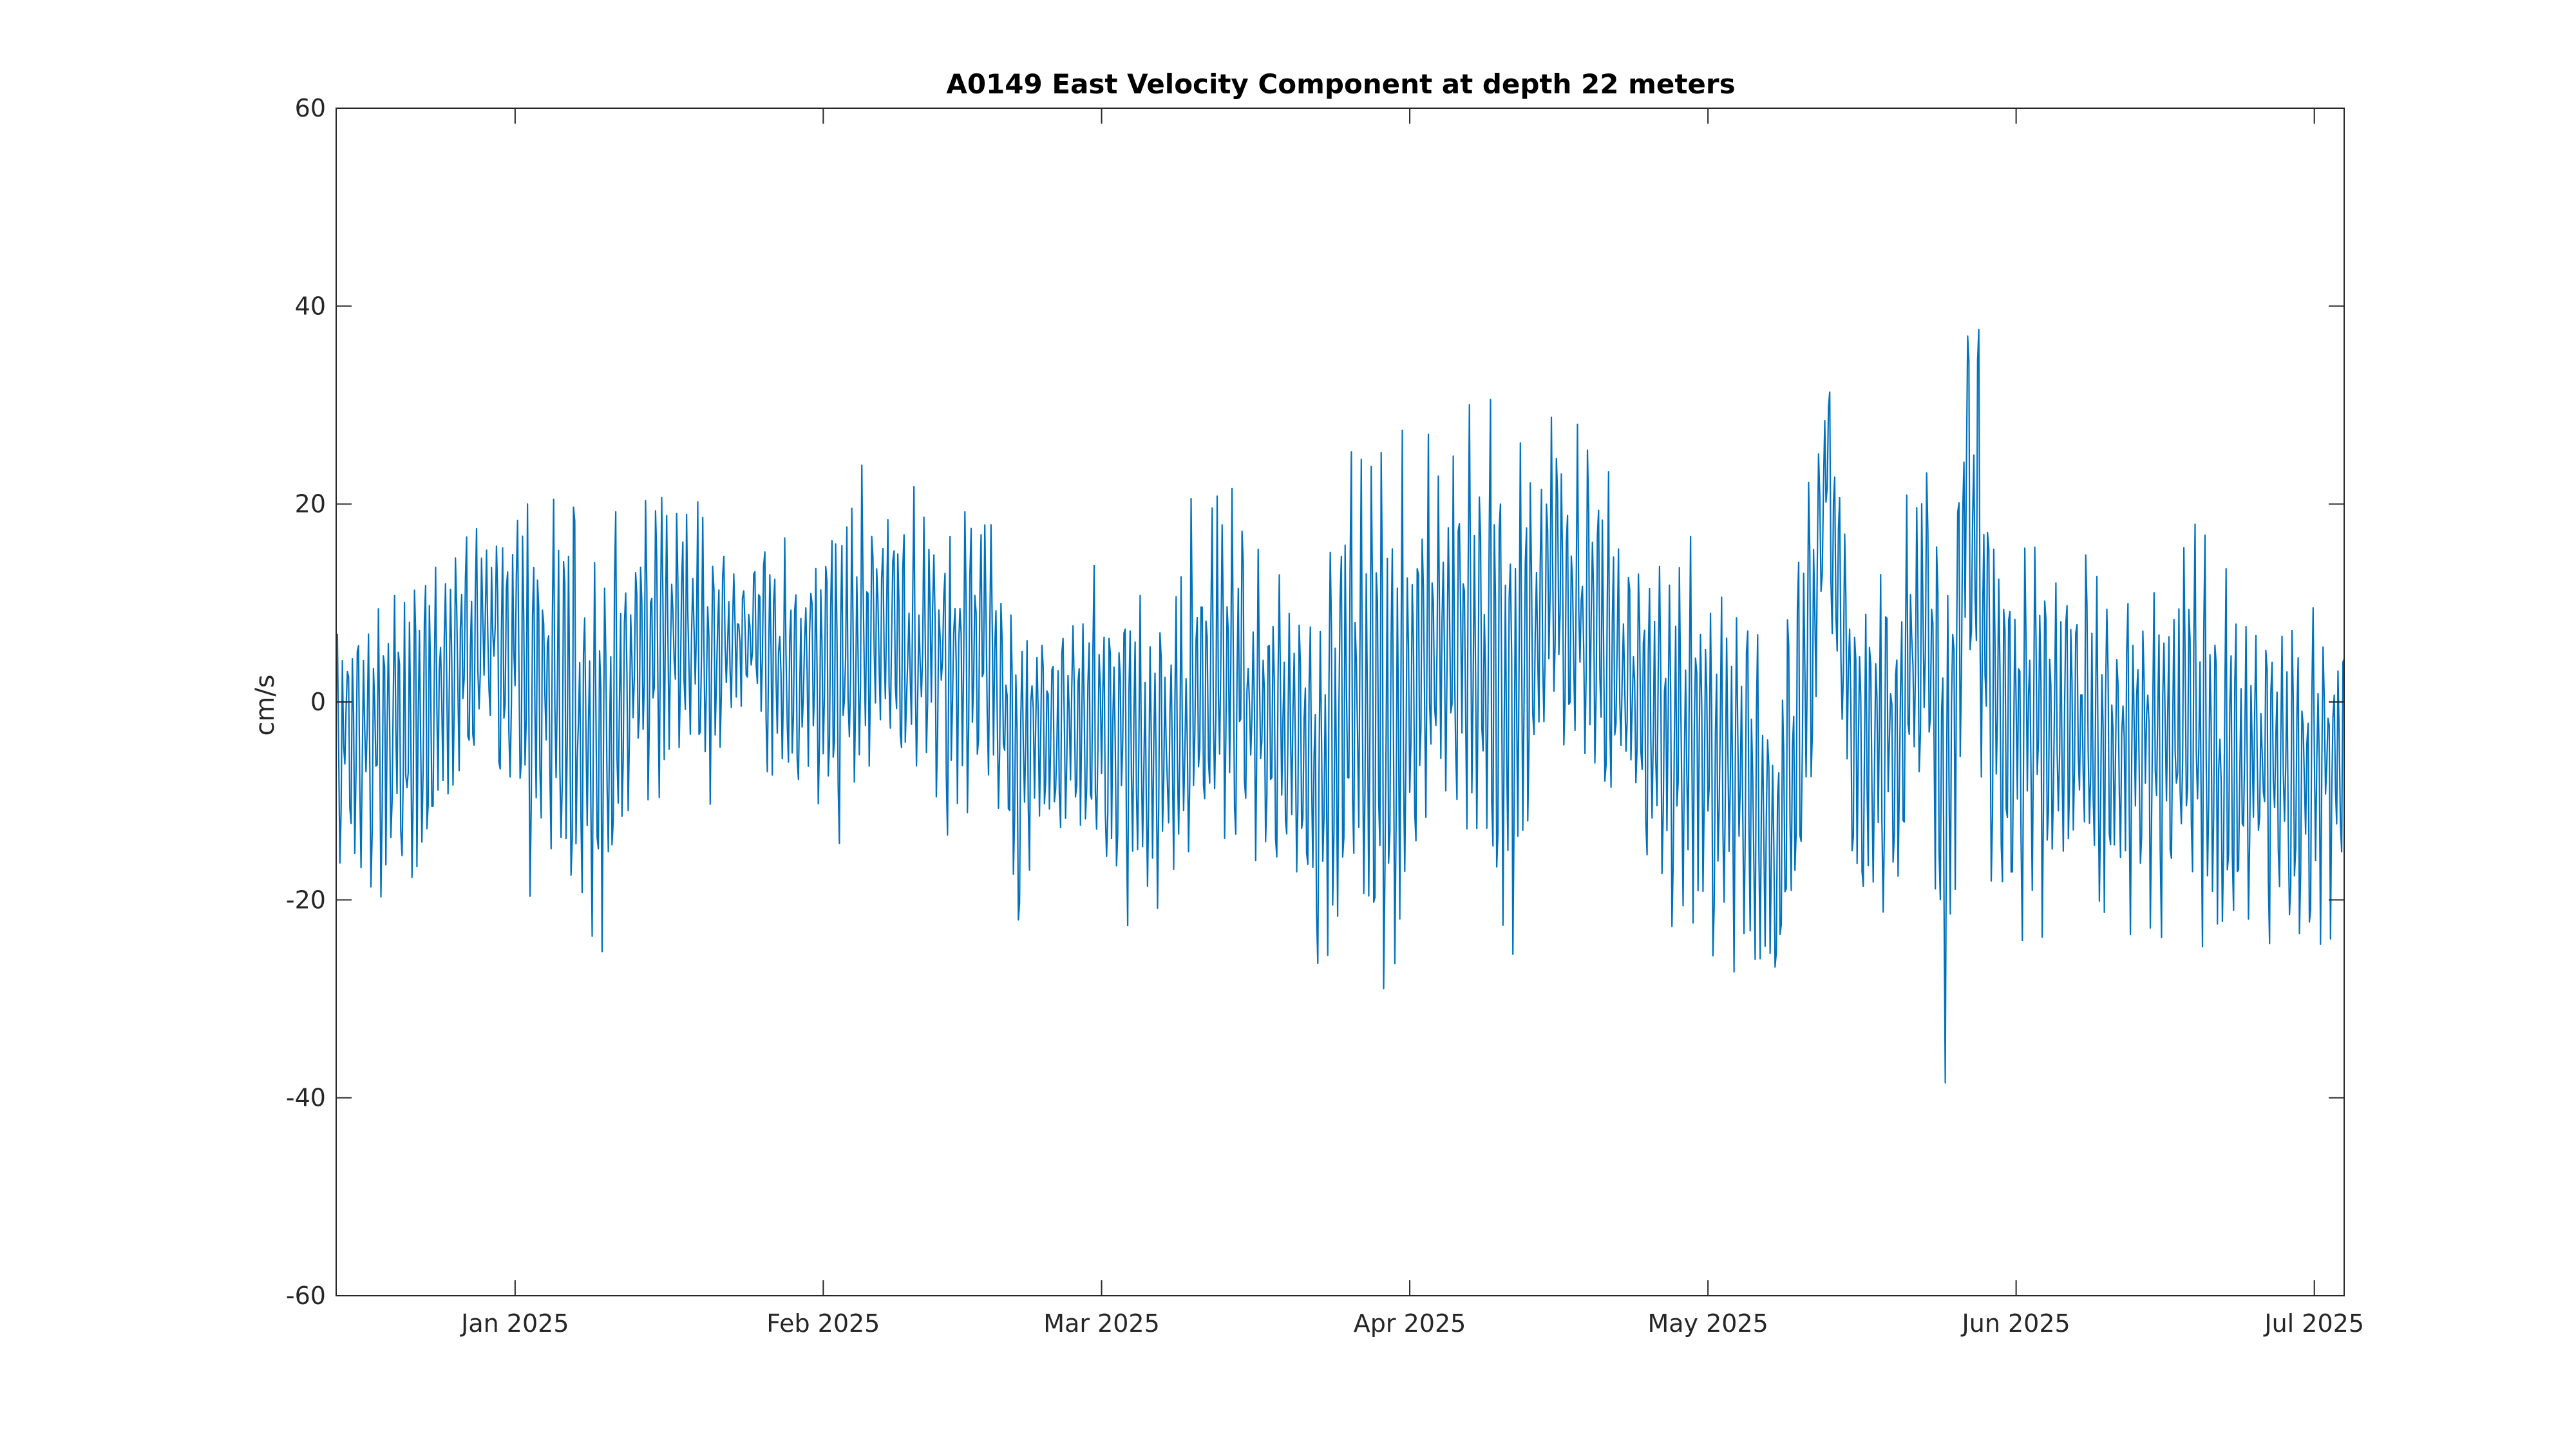 The image size is (2576, 1449). What do you see at coordinates (2016, 1323) in the screenshot?
I see `x-tick-label: Jun 2025` at bounding box center [2016, 1323].